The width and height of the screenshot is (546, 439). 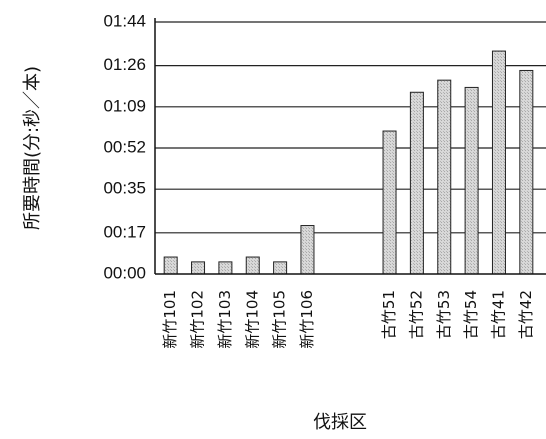 What do you see at coordinates (124, 105) in the screenshot?
I see `y-tick-label: 01:09` at bounding box center [124, 105].